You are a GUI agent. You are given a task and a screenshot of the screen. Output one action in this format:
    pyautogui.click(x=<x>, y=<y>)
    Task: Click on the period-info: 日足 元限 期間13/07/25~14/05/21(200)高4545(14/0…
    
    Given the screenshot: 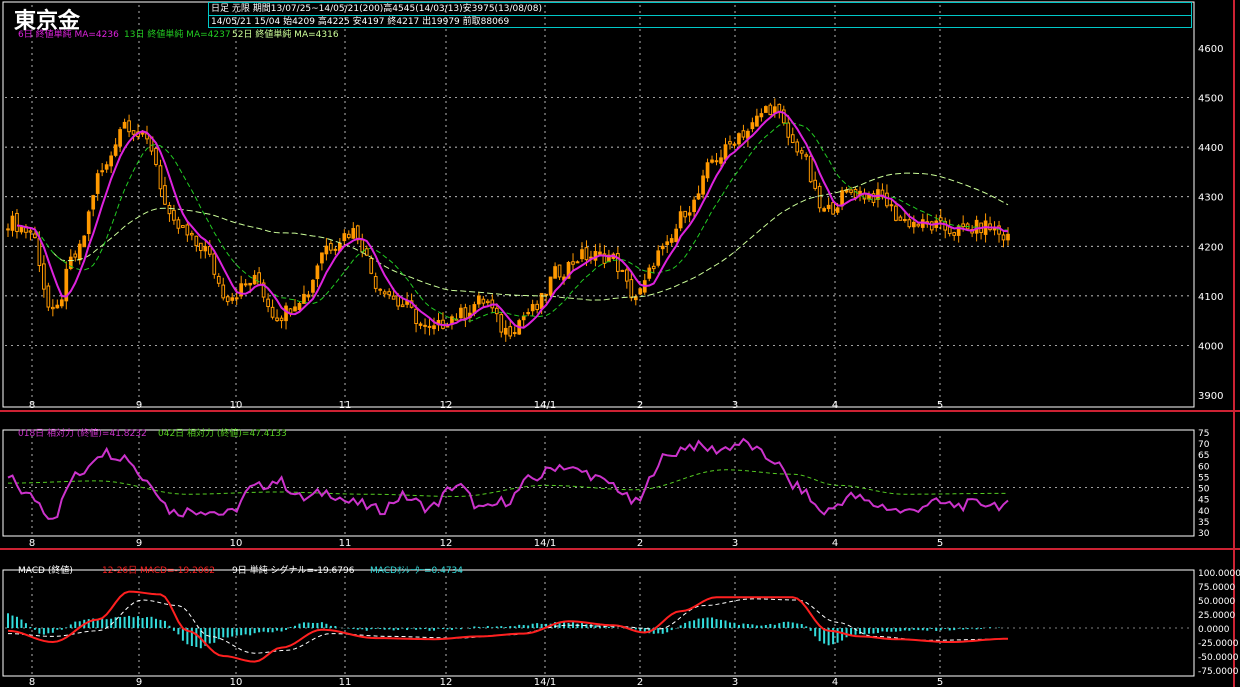 What is the action you would take?
    pyautogui.click(x=377, y=9)
    